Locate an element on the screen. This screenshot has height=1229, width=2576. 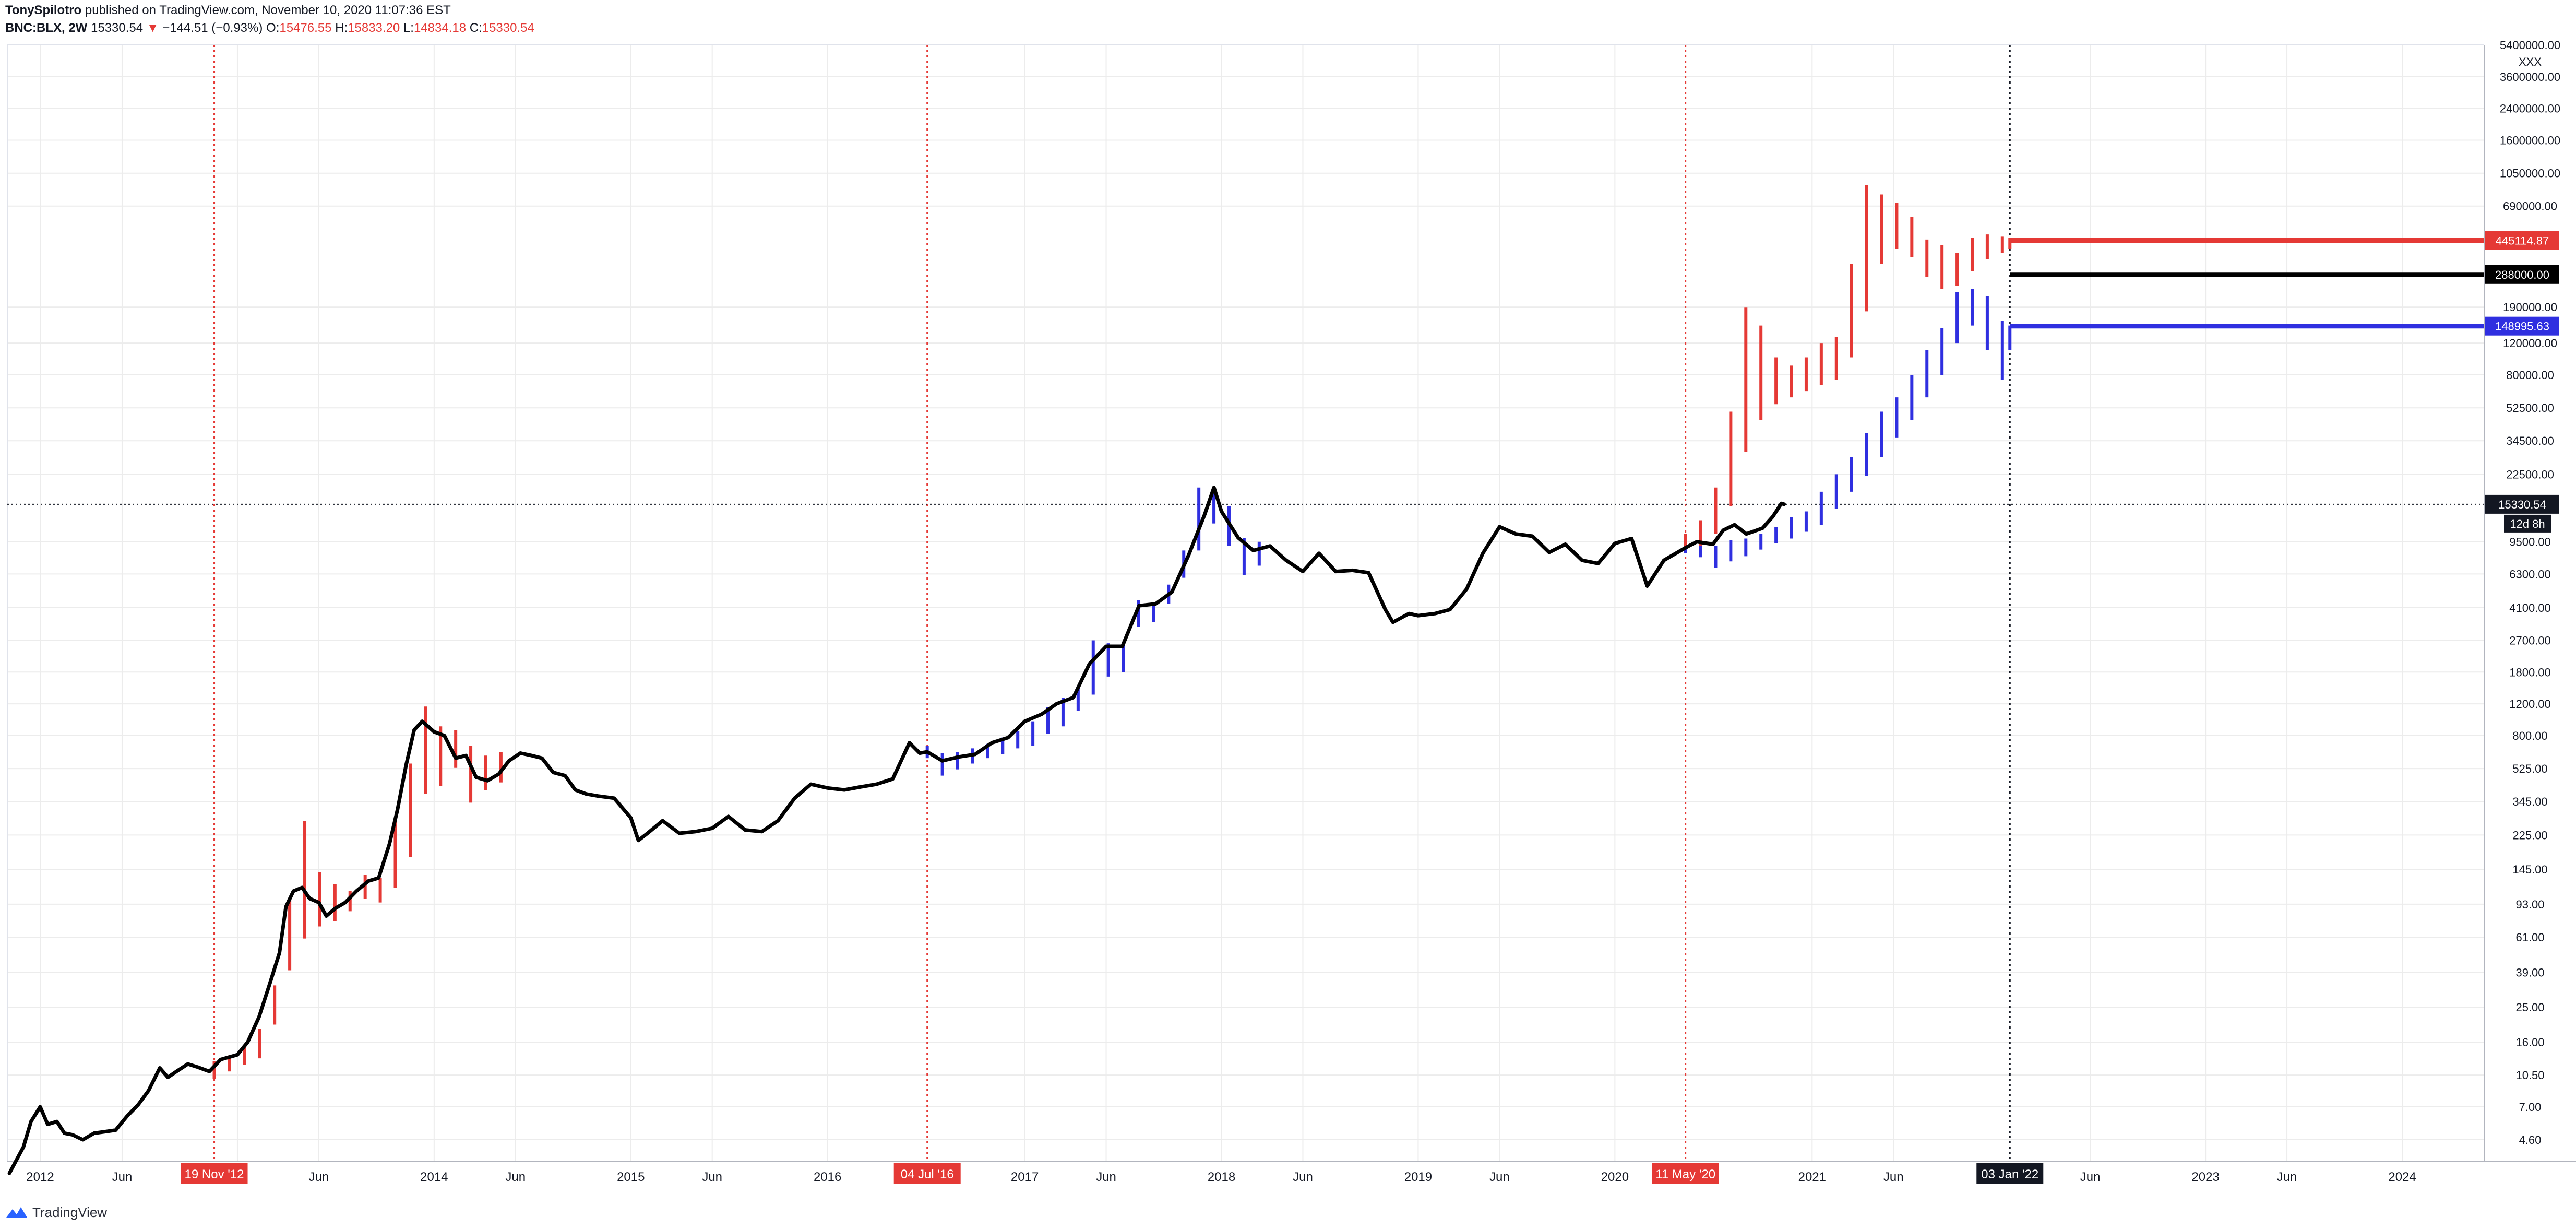
y-tick-label: 52500.00 is located at coordinates (2530, 408).